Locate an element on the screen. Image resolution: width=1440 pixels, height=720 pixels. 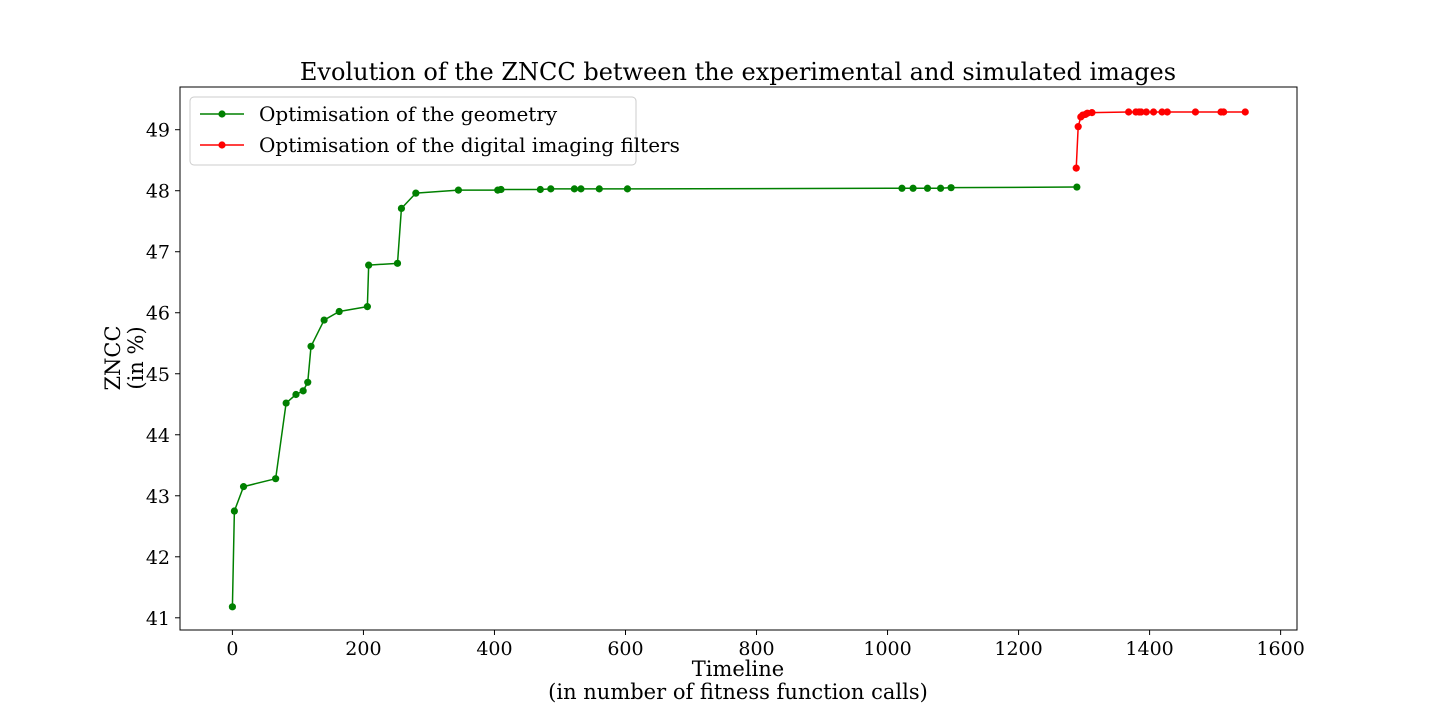
x-tick-label: 400 is located at coordinates (494, 649).